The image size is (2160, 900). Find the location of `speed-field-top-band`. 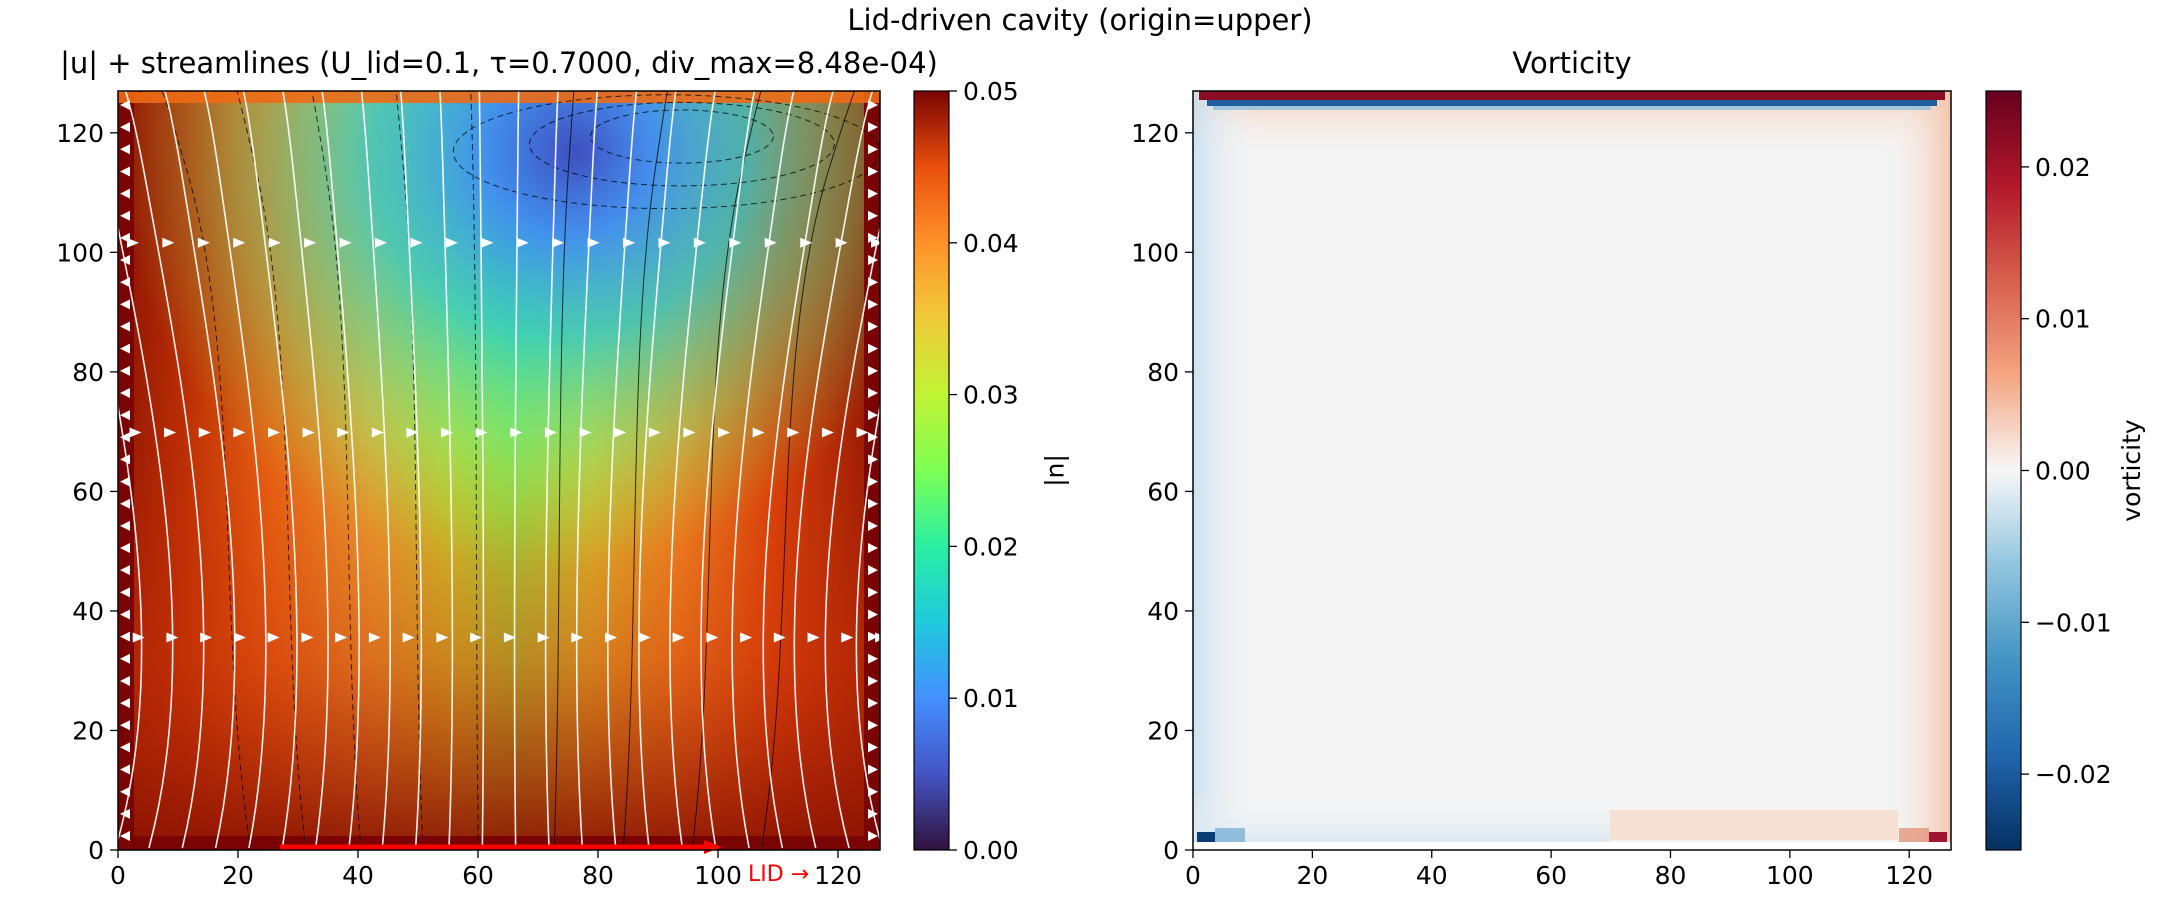

speed-field-top-band is located at coordinates (499, 97).